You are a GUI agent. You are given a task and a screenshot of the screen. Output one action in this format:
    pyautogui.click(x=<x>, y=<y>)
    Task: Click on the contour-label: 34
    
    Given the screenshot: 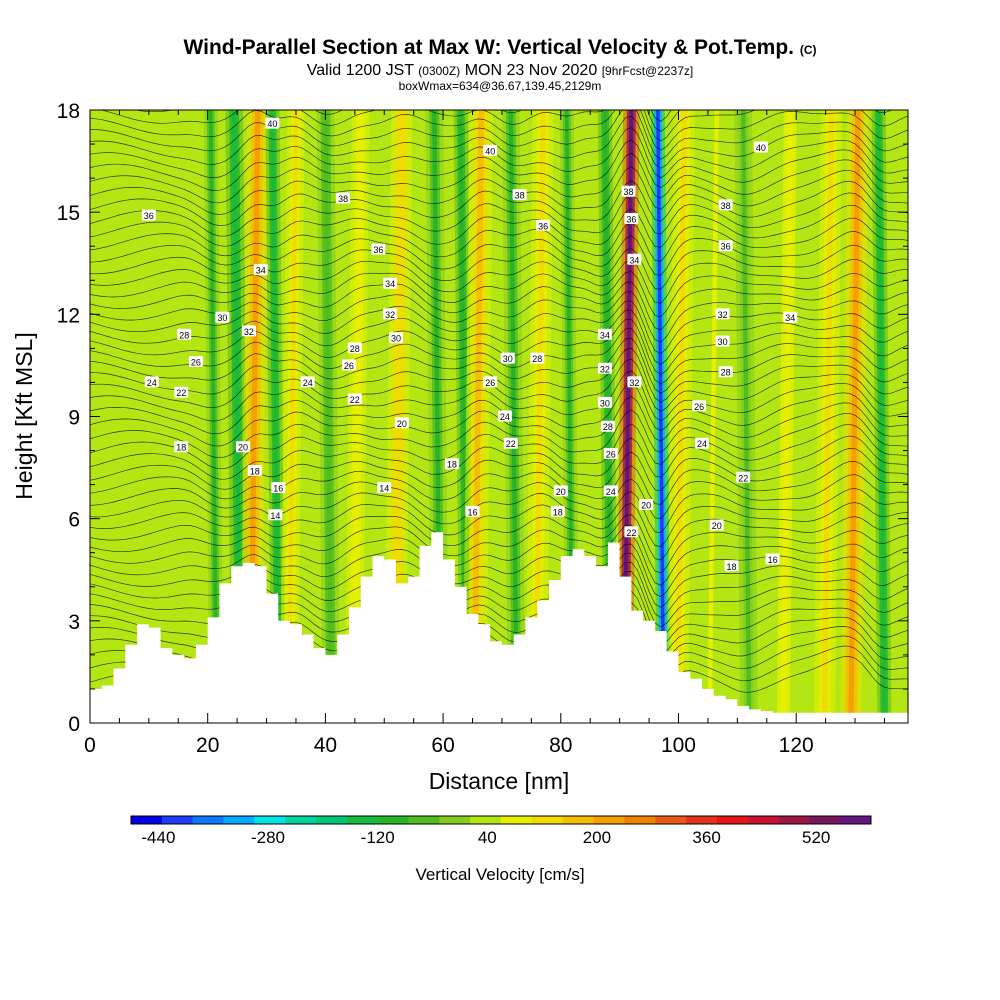 What is the action you would take?
    pyautogui.click(x=260, y=270)
    